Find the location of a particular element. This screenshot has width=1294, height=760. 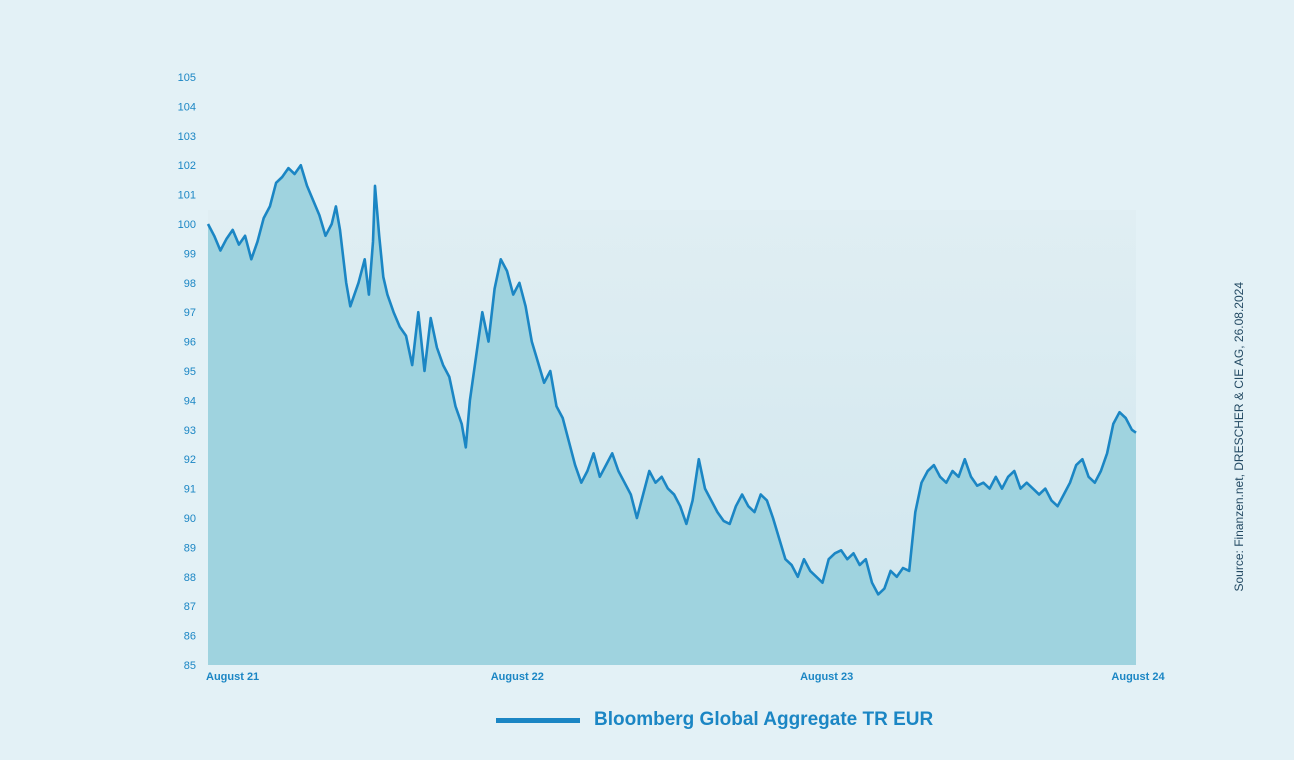

y-tick-label: 86 is located at coordinates (190, 637).